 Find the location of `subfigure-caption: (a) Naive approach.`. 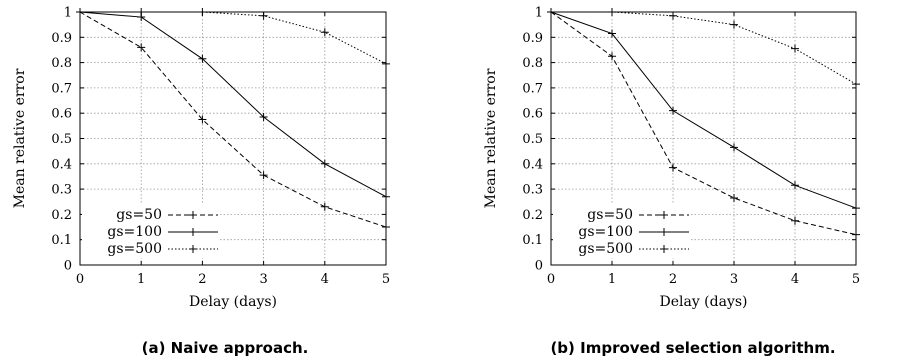

subfigure-caption: (a) Naive approach. is located at coordinates (225, 348).